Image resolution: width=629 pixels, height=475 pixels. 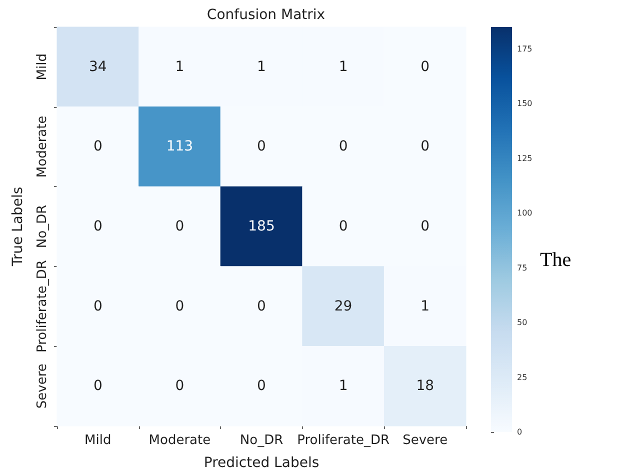 I want to click on color-bar-label: 150, so click(x=524, y=103).